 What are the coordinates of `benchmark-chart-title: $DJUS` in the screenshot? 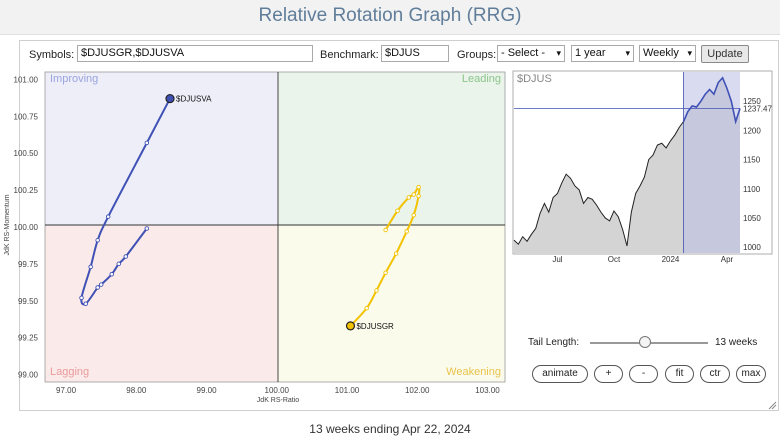 It's located at (534, 79).